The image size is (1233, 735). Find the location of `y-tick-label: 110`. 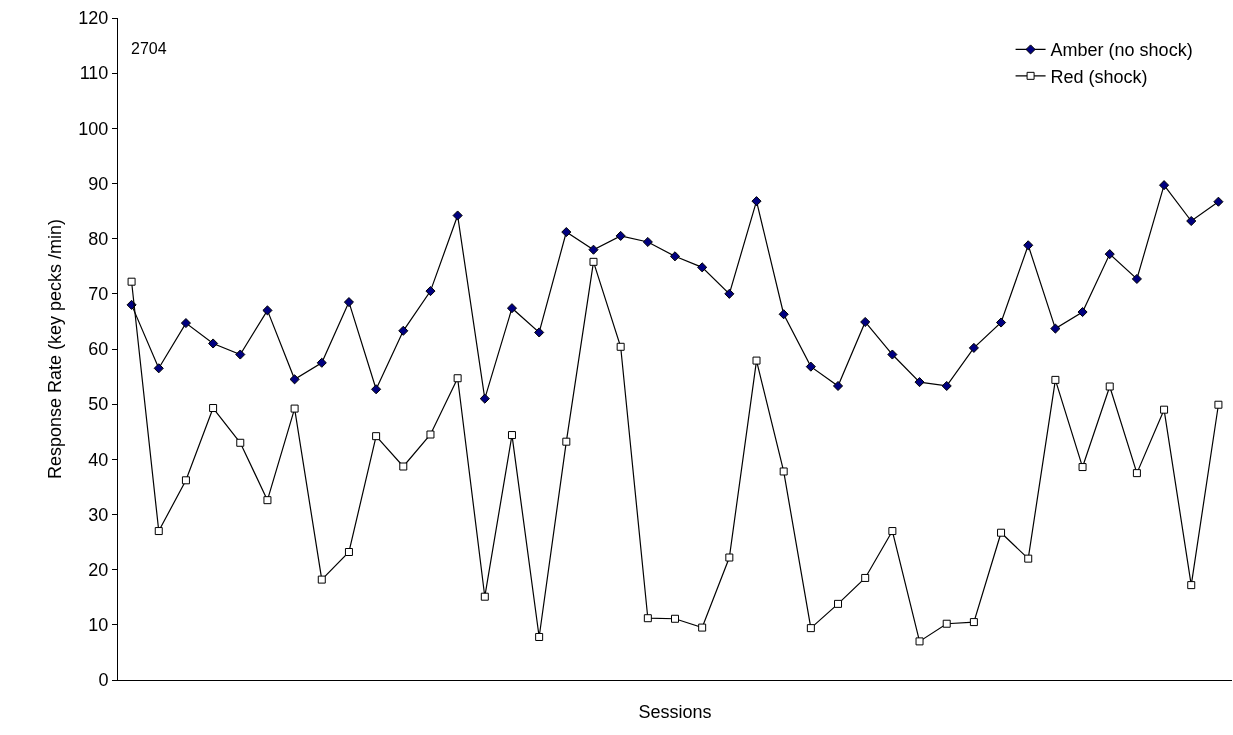

y-tick-label: 110 is located at coordinates (94, 73).